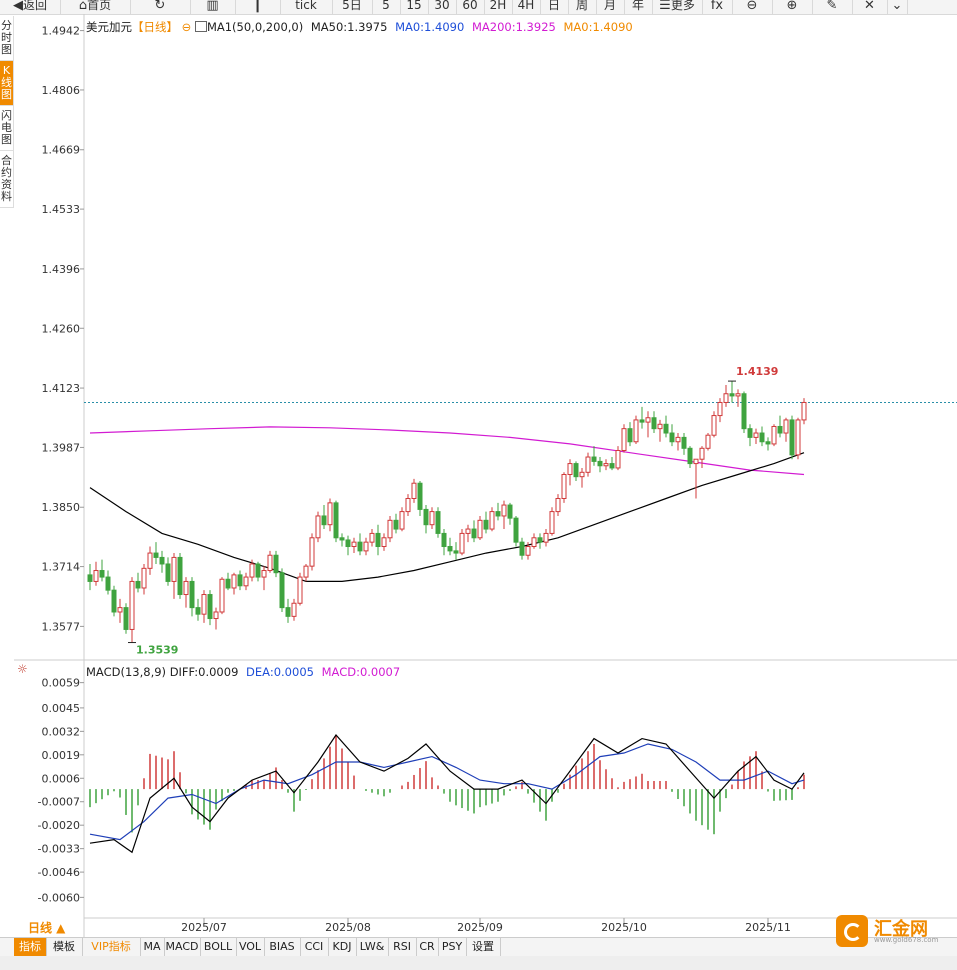 The height and width of the screenshot is (970, 957). Describe the element at coordinates (30, 947) in the screenshot. I see `indicator-tab-0: 指标` at that location.